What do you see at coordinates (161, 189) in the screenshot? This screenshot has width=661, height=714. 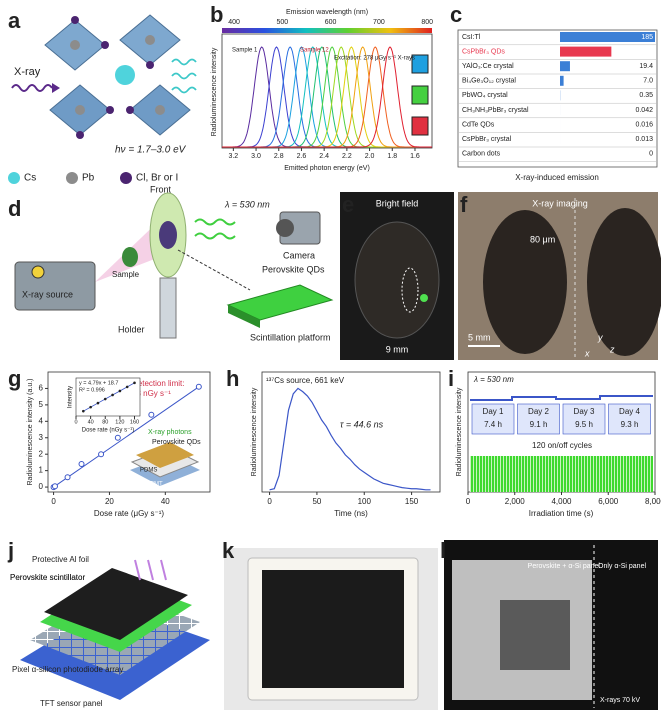 I see `label: Front` at bounding box center [161, 189].